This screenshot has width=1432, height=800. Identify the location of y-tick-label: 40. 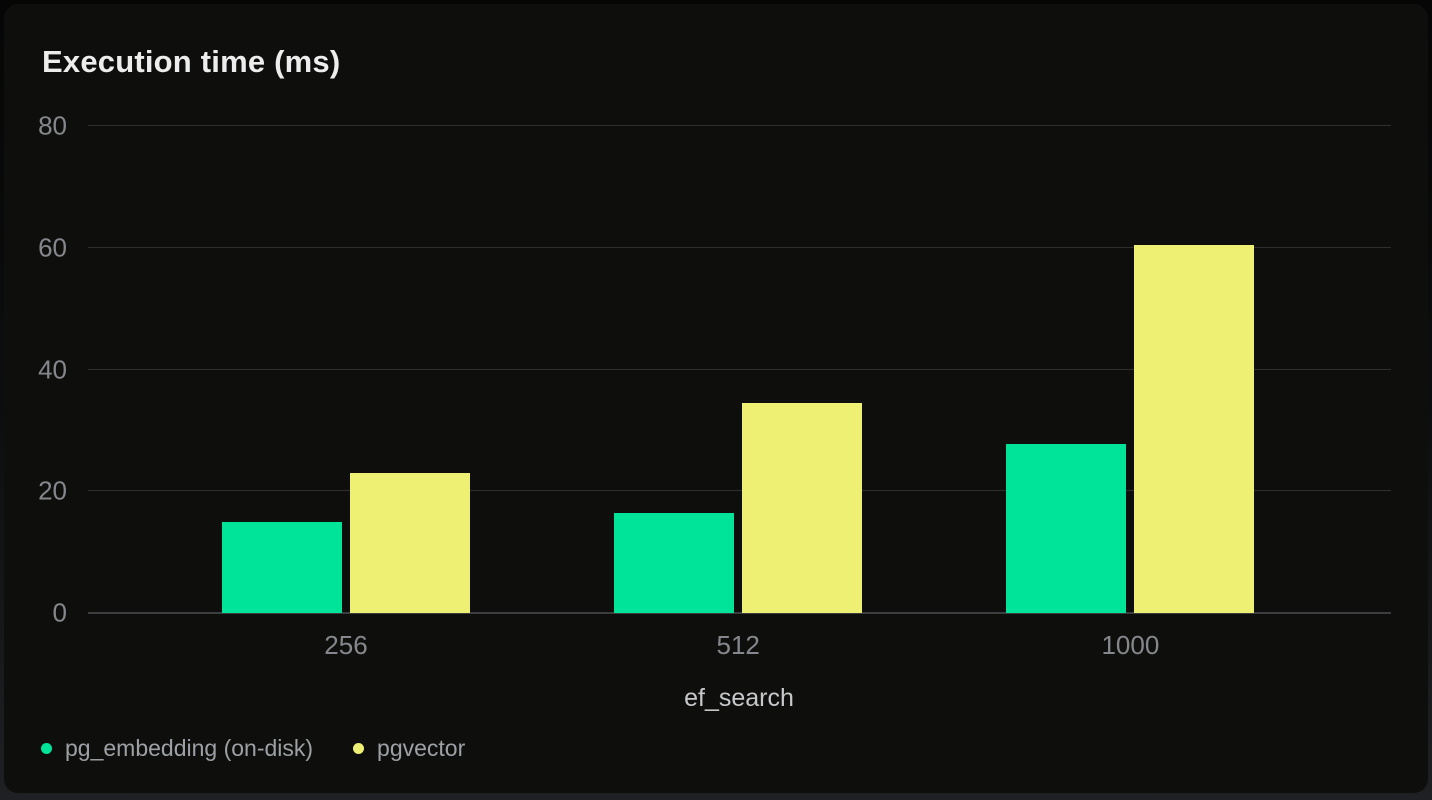
(52, 369).